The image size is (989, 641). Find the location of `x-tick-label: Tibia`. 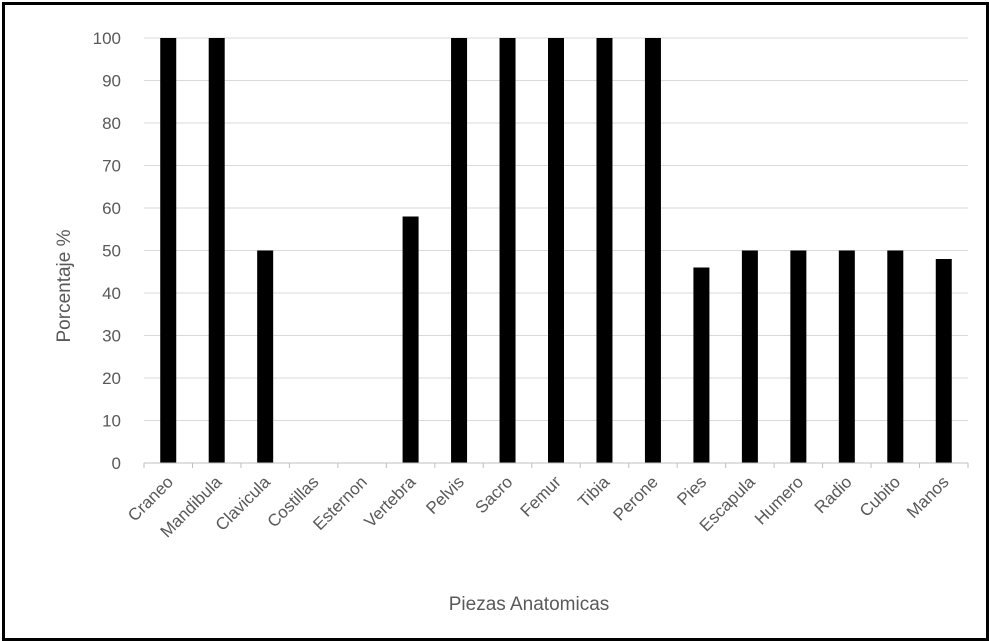

x-tick-label: Tibia is located at coordinates (593, 491).